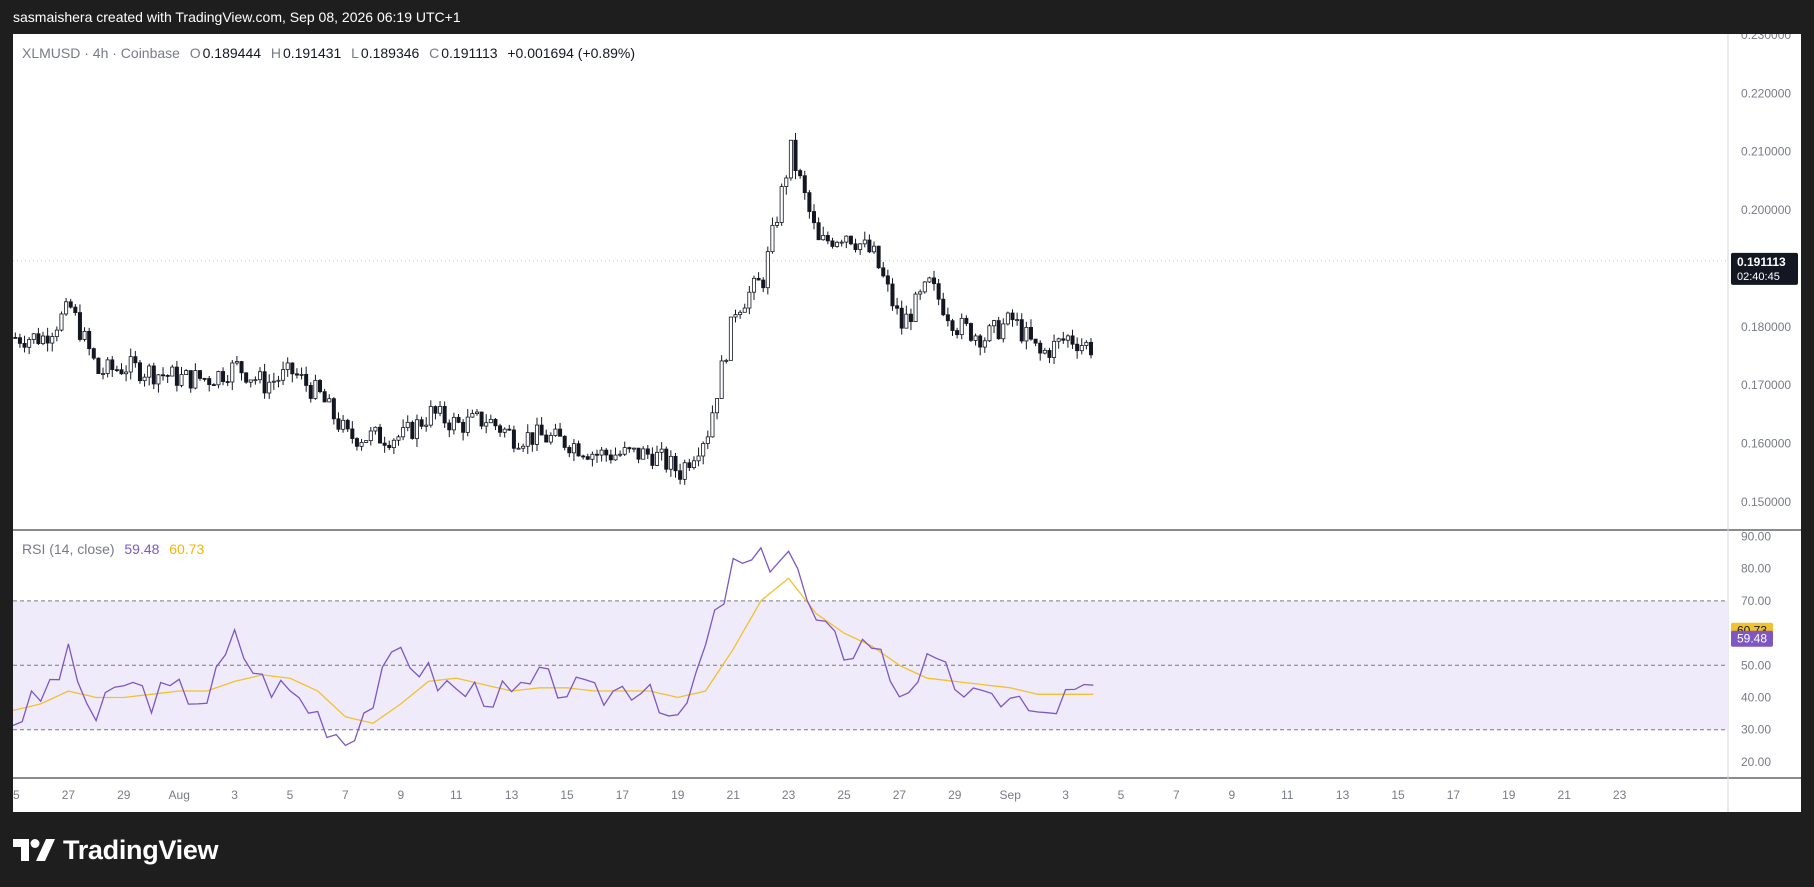 Image resolution: width=1814 pixels, height=887 pixels. What do you see at coordinates (1756, 762) in the screenshot?
I see `rsi-scale-label: 20.00` at bounding box center [1756, 762].